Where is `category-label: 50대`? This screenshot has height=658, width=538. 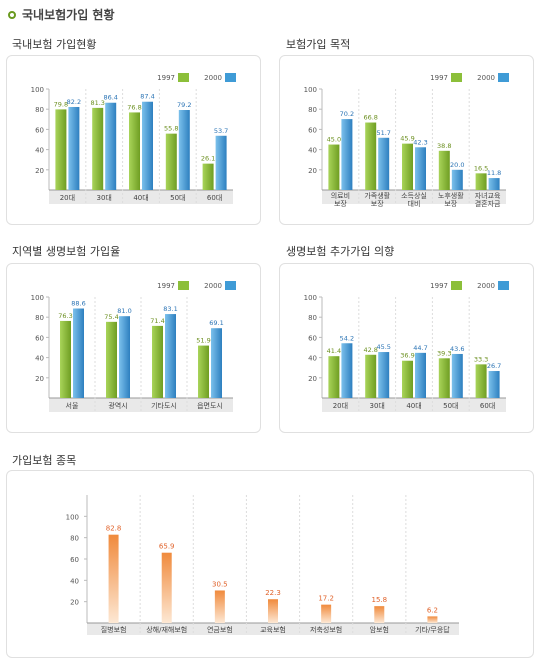
category-label: 50대 is located at coordinates (177, 198).